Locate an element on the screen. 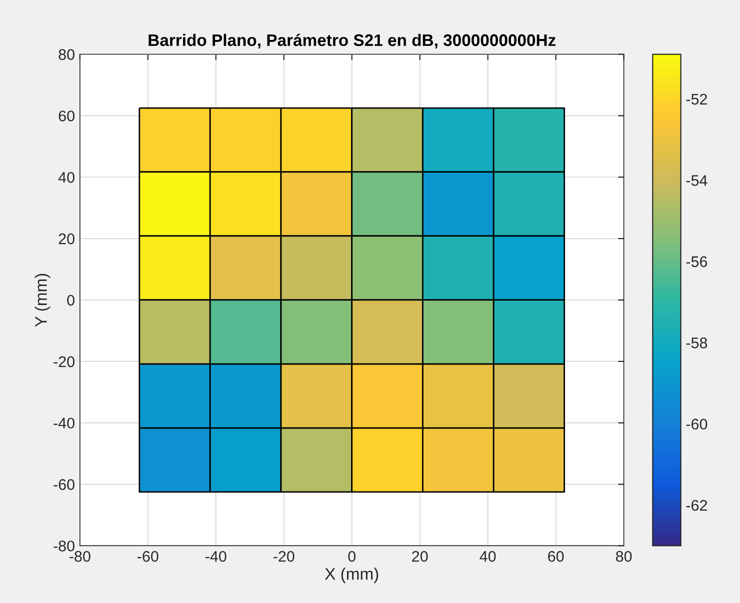 The image size is (740, 603). y-tick-label: -40 is located at coordinates (64, 423).